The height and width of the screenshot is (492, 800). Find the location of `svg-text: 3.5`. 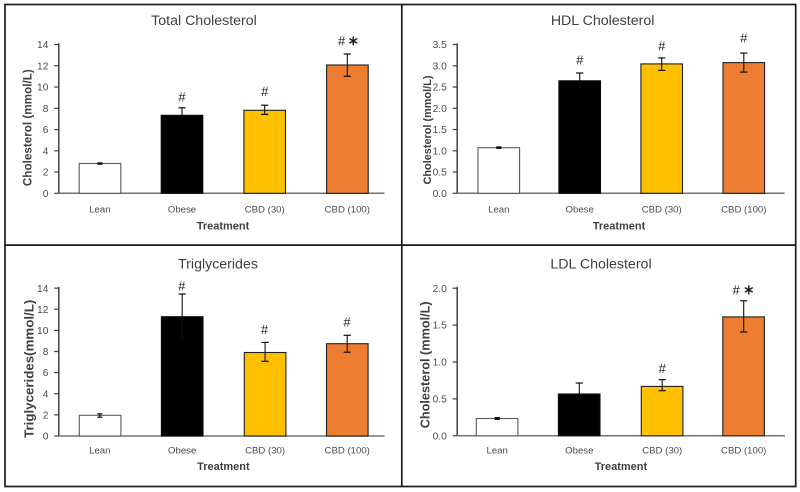

svg-text: 3.5 is located at coordinates (440, 45).